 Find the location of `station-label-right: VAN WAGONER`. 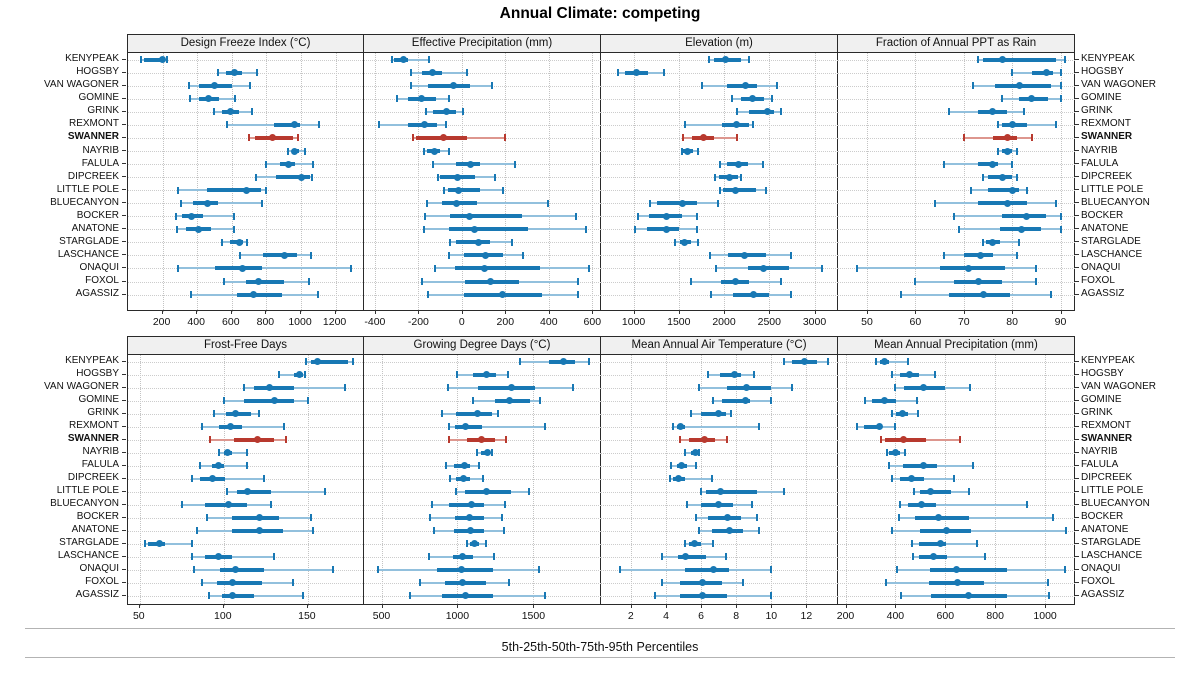

station-label-right: VAN WAGONER is located at coordinates (1119, 387).